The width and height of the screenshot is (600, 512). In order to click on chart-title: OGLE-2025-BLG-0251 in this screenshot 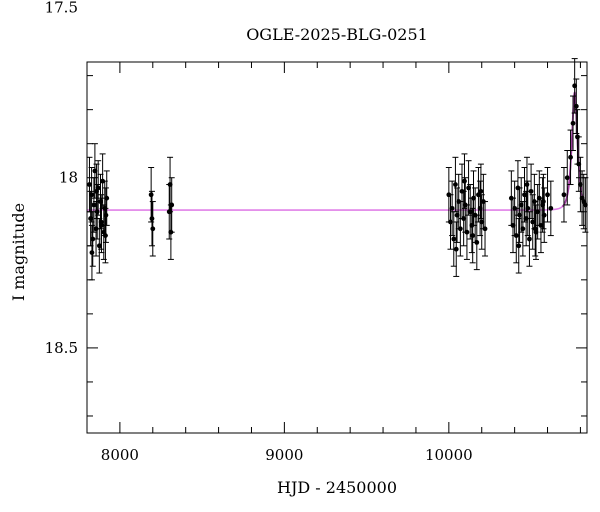, I will do `click(337, 34)`.